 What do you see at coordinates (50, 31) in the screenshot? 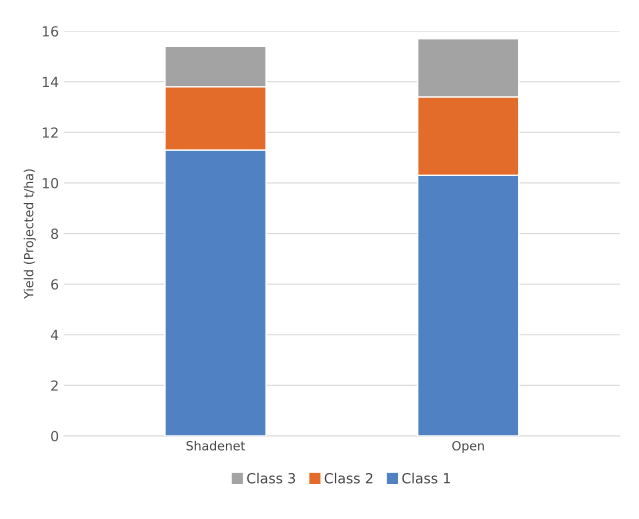
I see `y-tick-label: 16` at bounding box center [50, 31].